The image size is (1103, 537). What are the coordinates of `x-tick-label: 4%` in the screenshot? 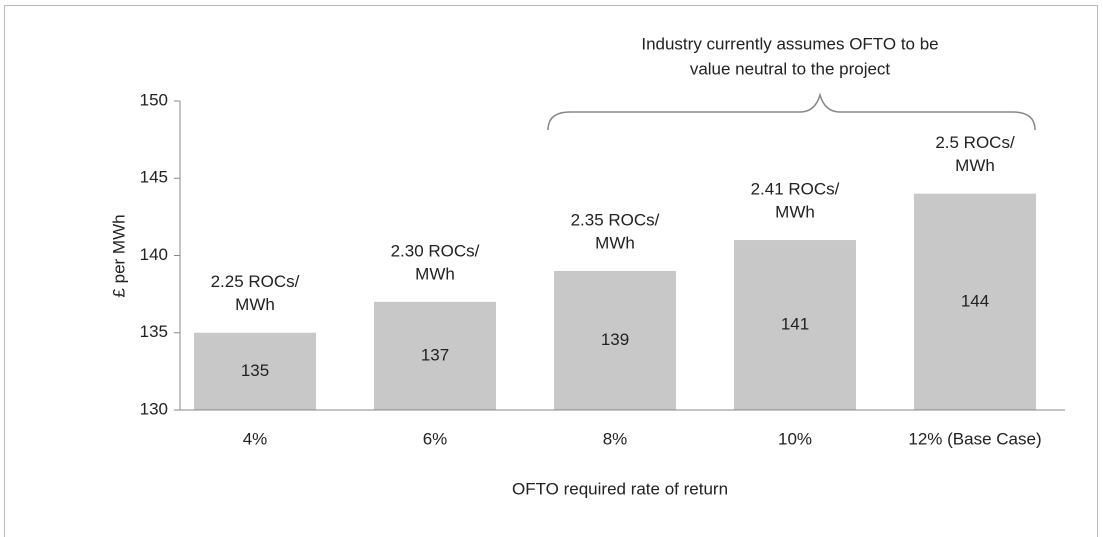 It's located at (255, 438).